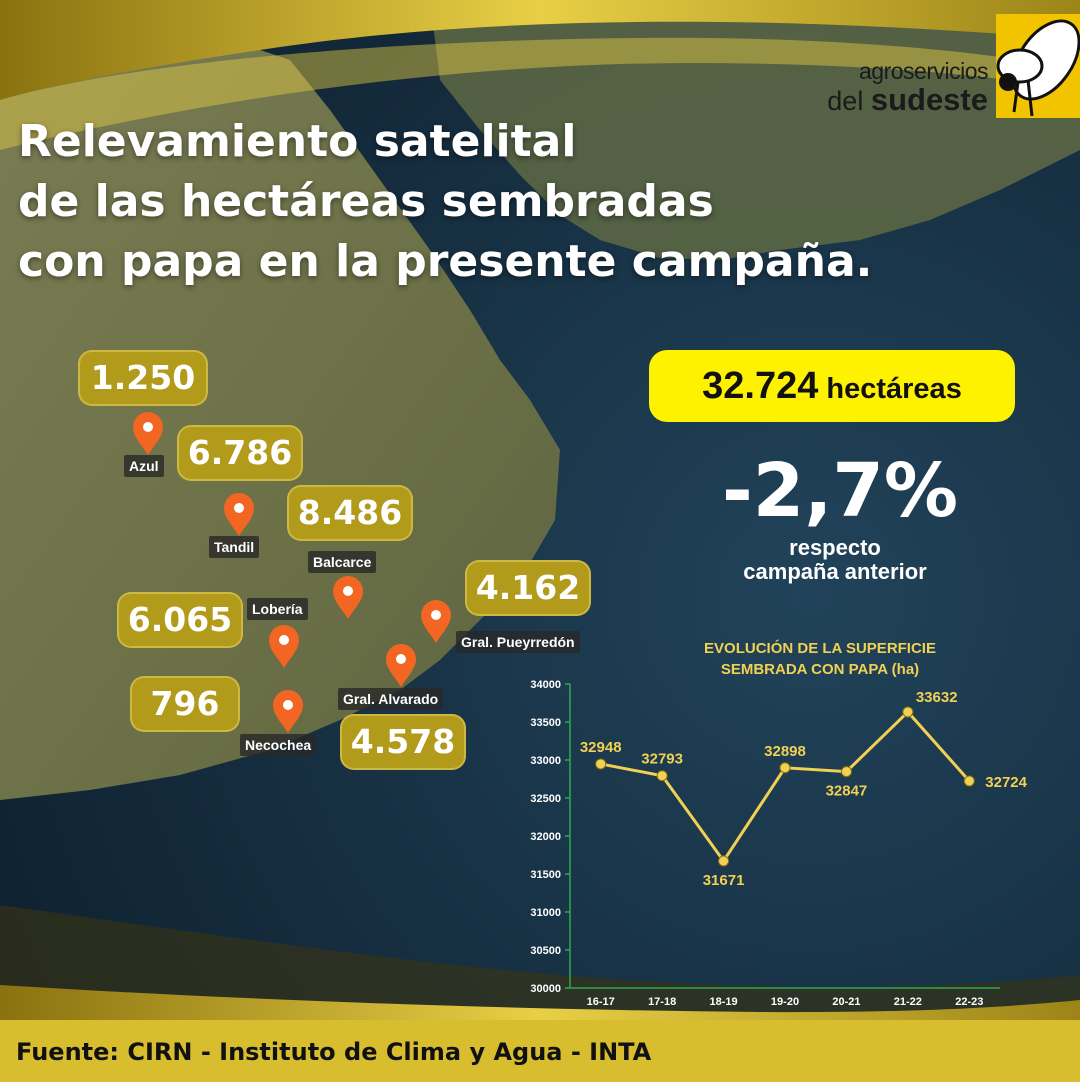 The width and height of the screenshot is (1080, 1082). What do you see at coordinates (144, 466) in the screenshot?
I see `city-label-azul: Azul` at bounding box center [144, 466].